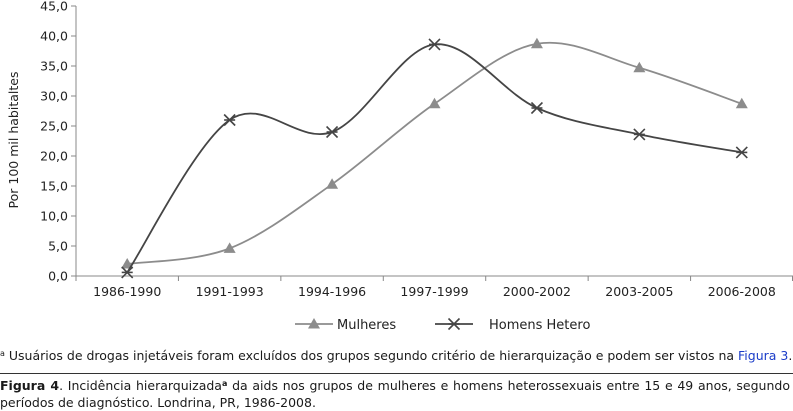 The image size is (793, 411). I want to click on x-tick-label: 1991-1993, so click(230, 291).